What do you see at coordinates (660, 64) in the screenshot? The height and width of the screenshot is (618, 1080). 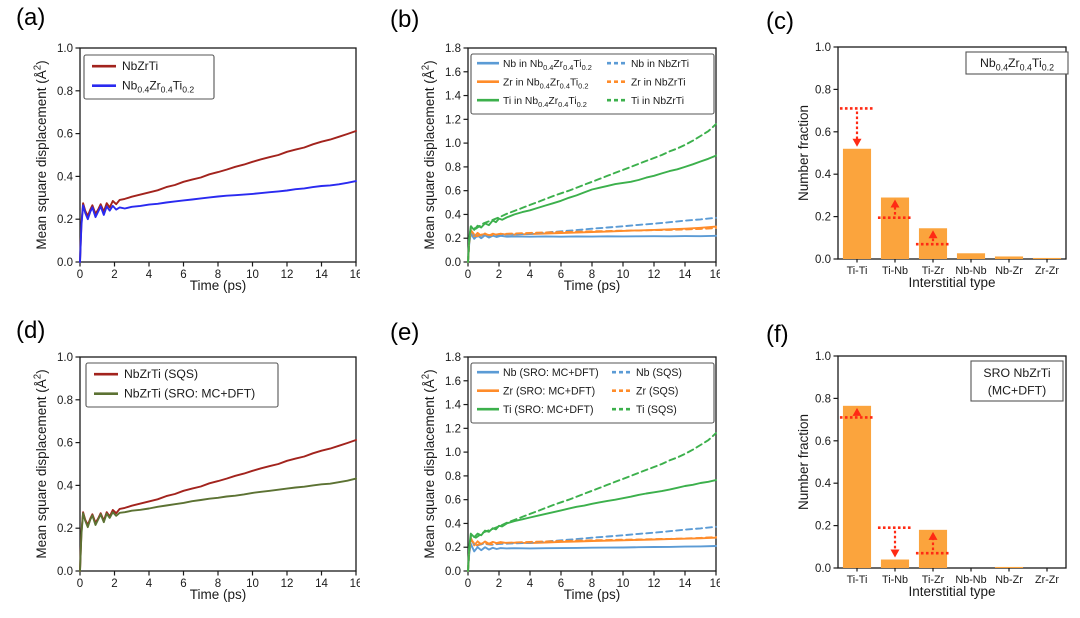 I see `legend-label-3: Nb in NbZrTi` at bounding box center [660, 64].